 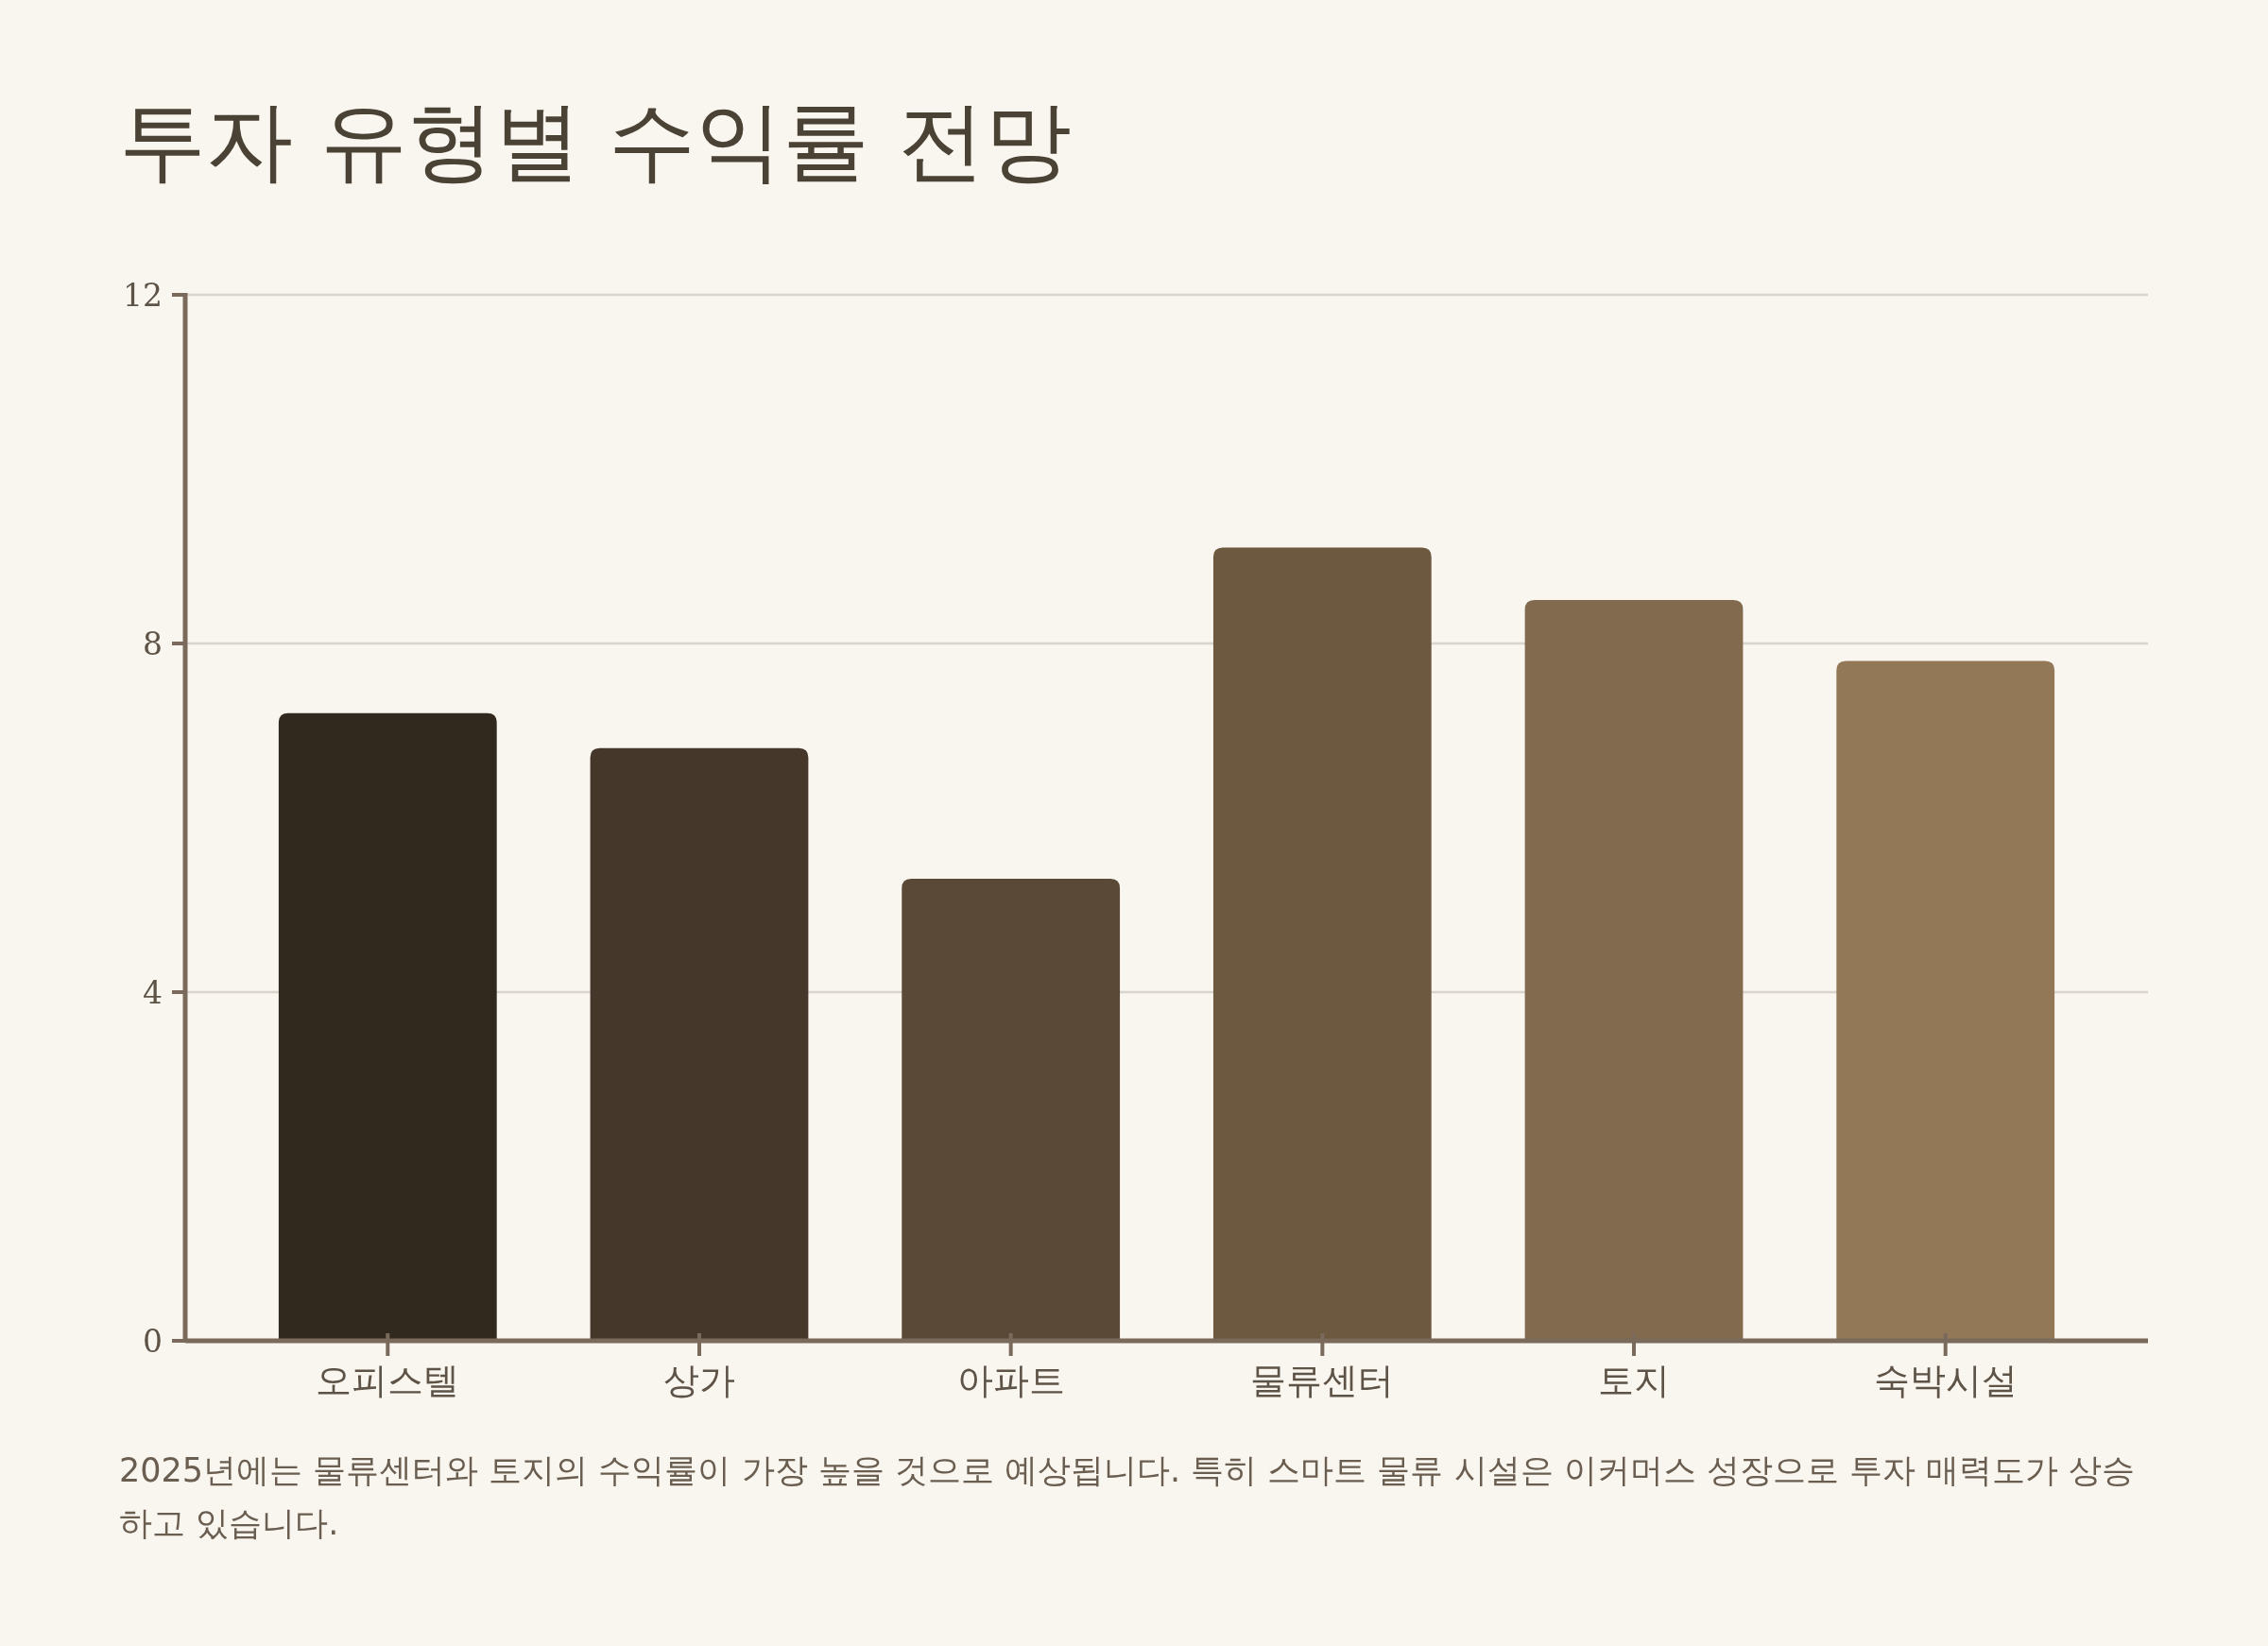 What do you see at coordinates (595, 142) in the screenshot?
I see `title: 투자 유형별 수익률 전망` at bounding box center [595, 142].